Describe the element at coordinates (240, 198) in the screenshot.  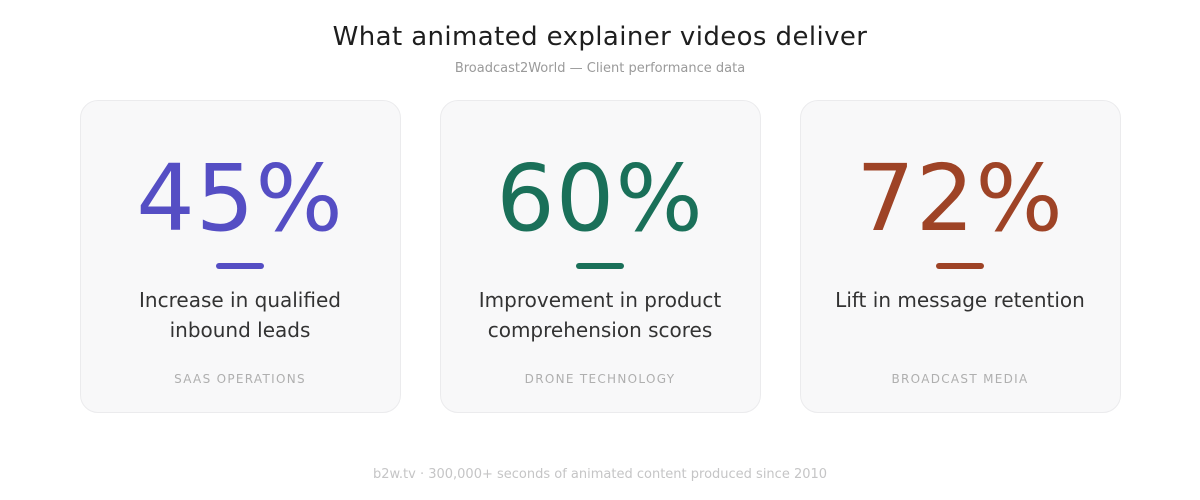
I see `stat-value: 45%` at that location.